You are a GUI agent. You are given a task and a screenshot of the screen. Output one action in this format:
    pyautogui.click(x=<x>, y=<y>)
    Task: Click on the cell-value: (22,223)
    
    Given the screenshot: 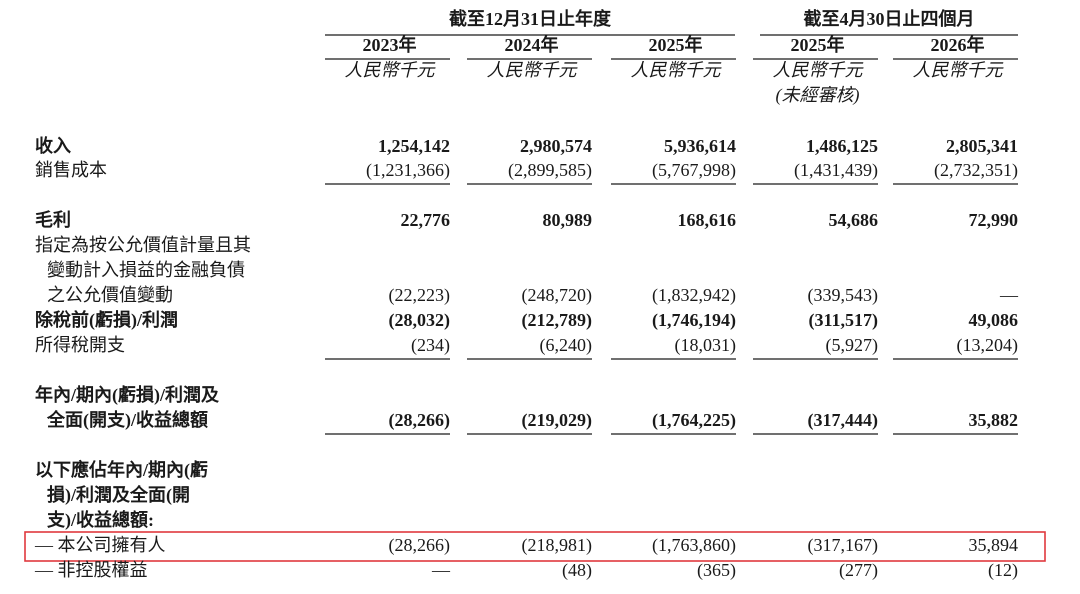 What is the action you would take?
    pyautogui.click(x=420, y=295)
    